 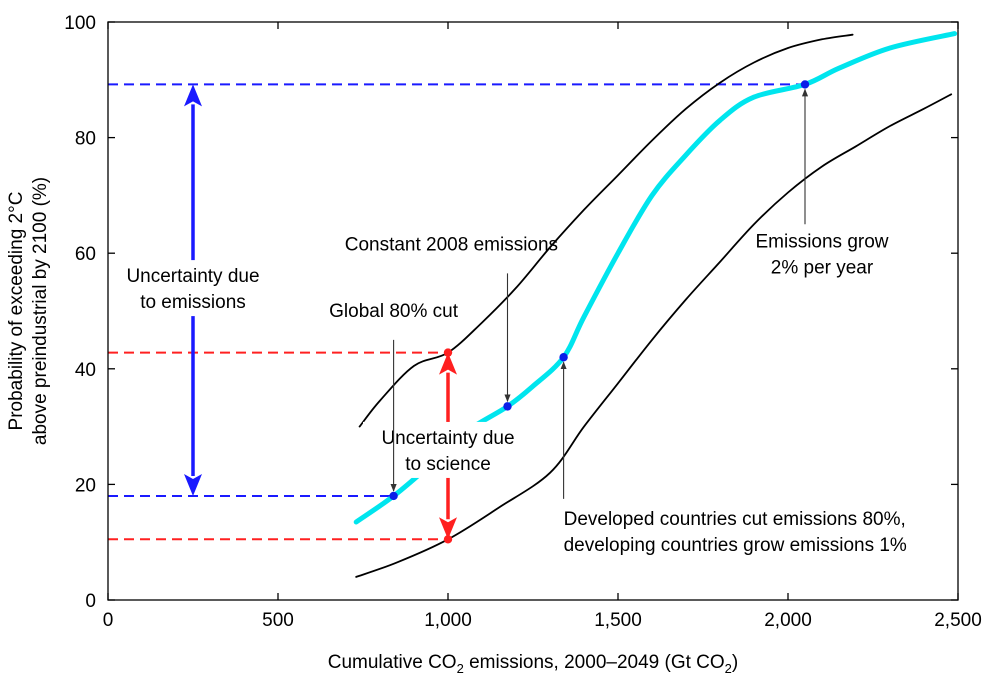 What do you see at coordinates (448, 539) in the screenshot?
I see `science-lower-marker` at bounding box center [448, 539].